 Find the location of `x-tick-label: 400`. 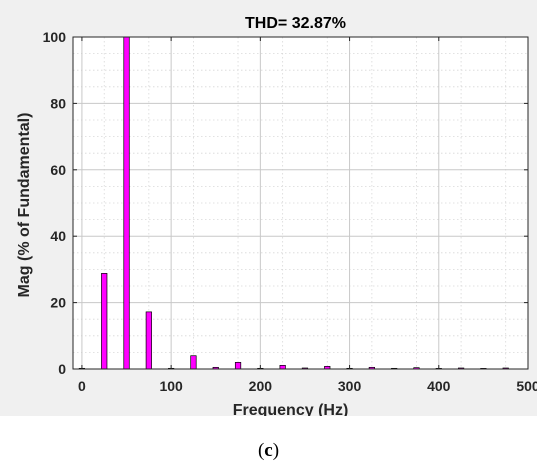

x-tick-label: 400 is located at coordinates (439, 386).